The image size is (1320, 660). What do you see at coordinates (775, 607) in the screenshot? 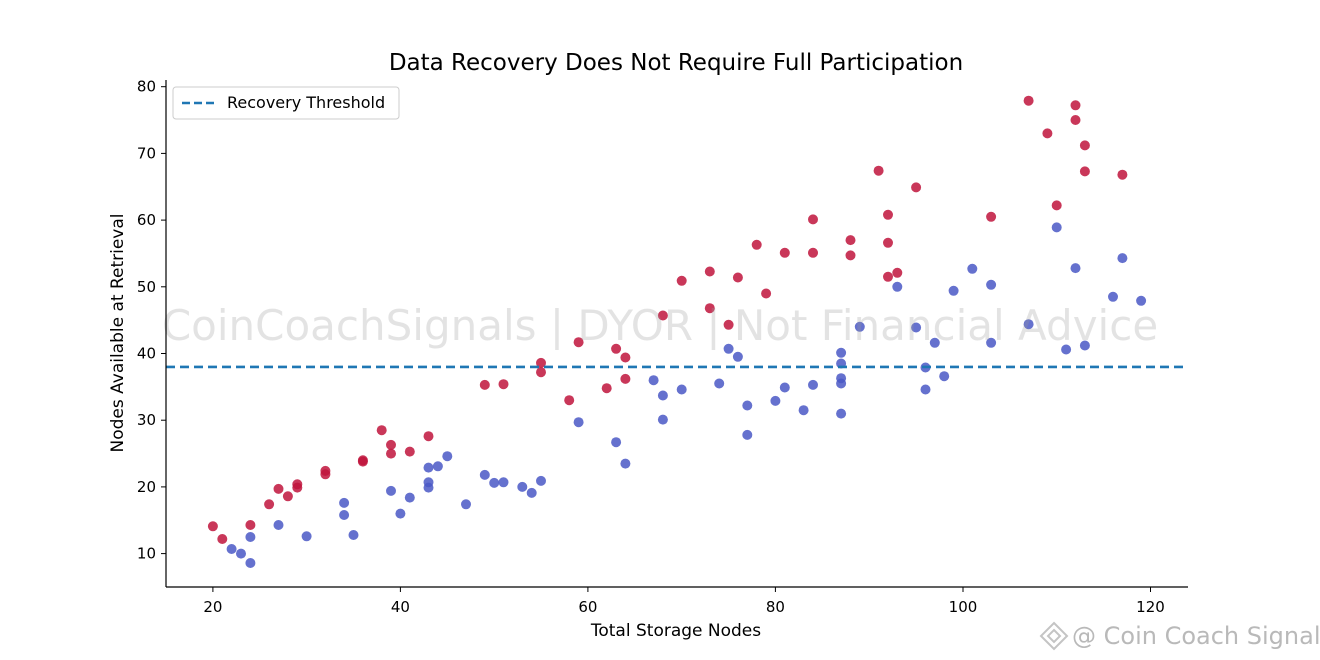
I see `x-tick-label: 80` at bounding box center [775, 607].